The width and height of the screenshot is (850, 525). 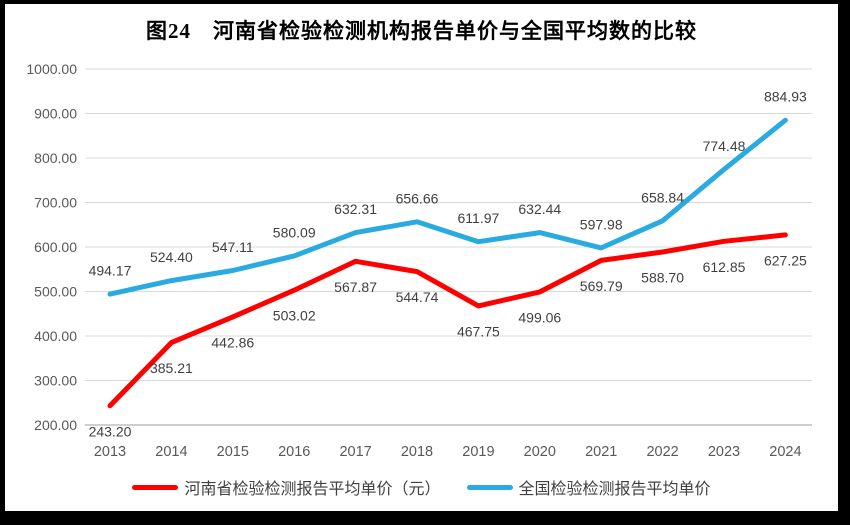 What do you see at coordinates (171, 368) in the screenshot?
I see `data-label-henan: 385.21` at bounding box center [171, 368].